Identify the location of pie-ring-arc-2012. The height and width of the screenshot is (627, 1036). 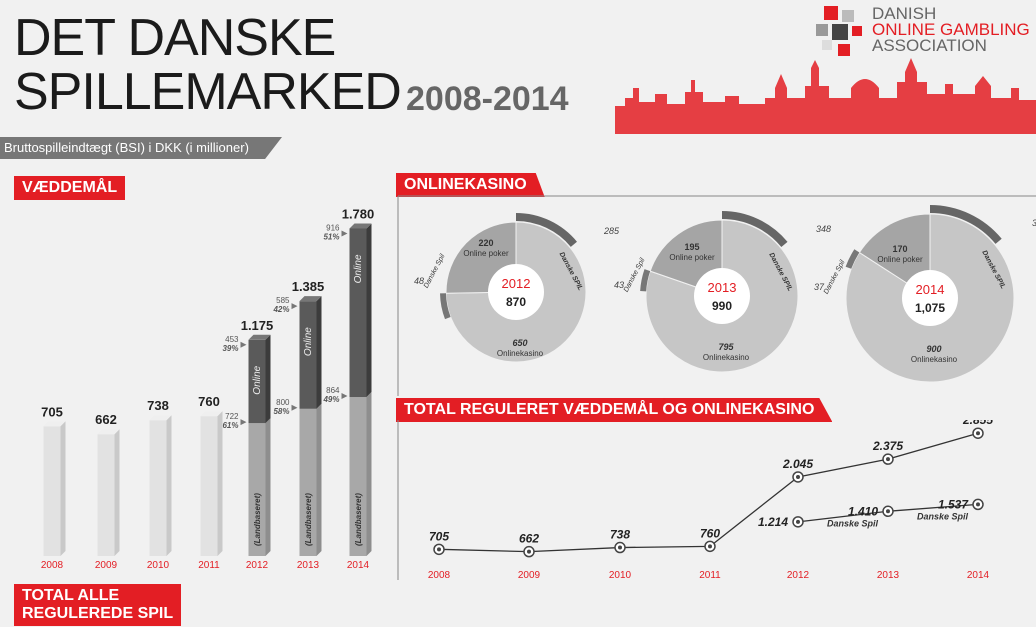
(546, 230).